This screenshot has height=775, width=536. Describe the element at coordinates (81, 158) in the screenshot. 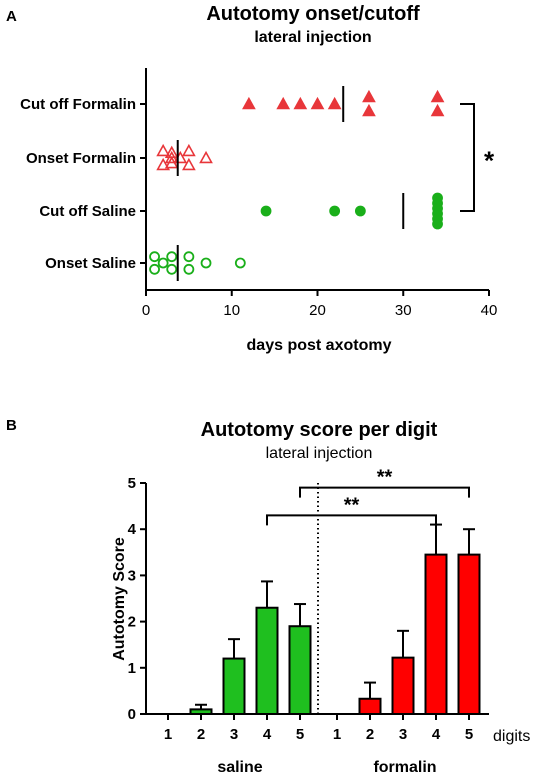

I see `y-category-label: Onset Formalin` at that location.